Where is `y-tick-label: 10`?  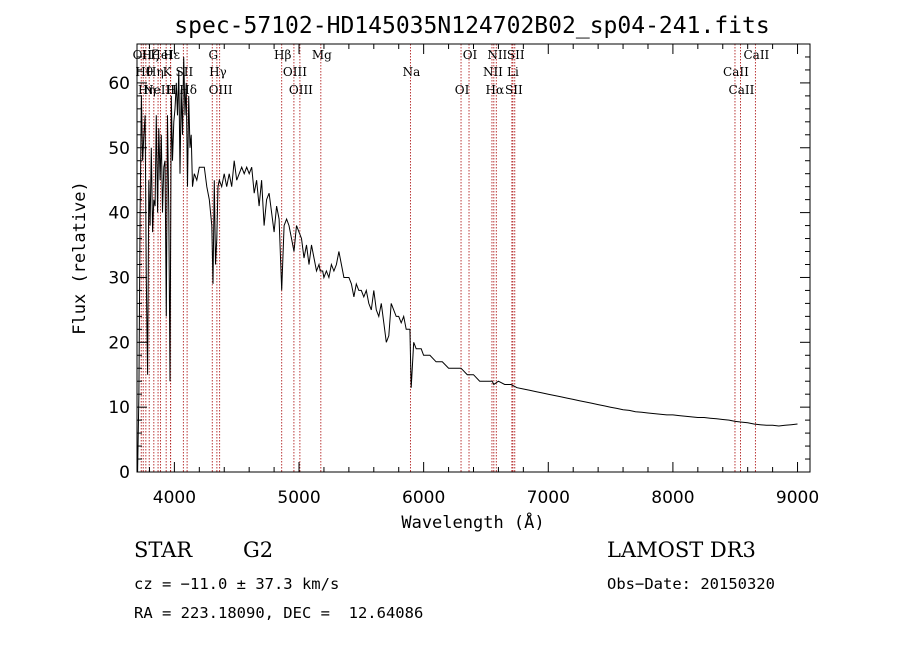 y-tick-label: 10 is located at coordinates (119, 408).